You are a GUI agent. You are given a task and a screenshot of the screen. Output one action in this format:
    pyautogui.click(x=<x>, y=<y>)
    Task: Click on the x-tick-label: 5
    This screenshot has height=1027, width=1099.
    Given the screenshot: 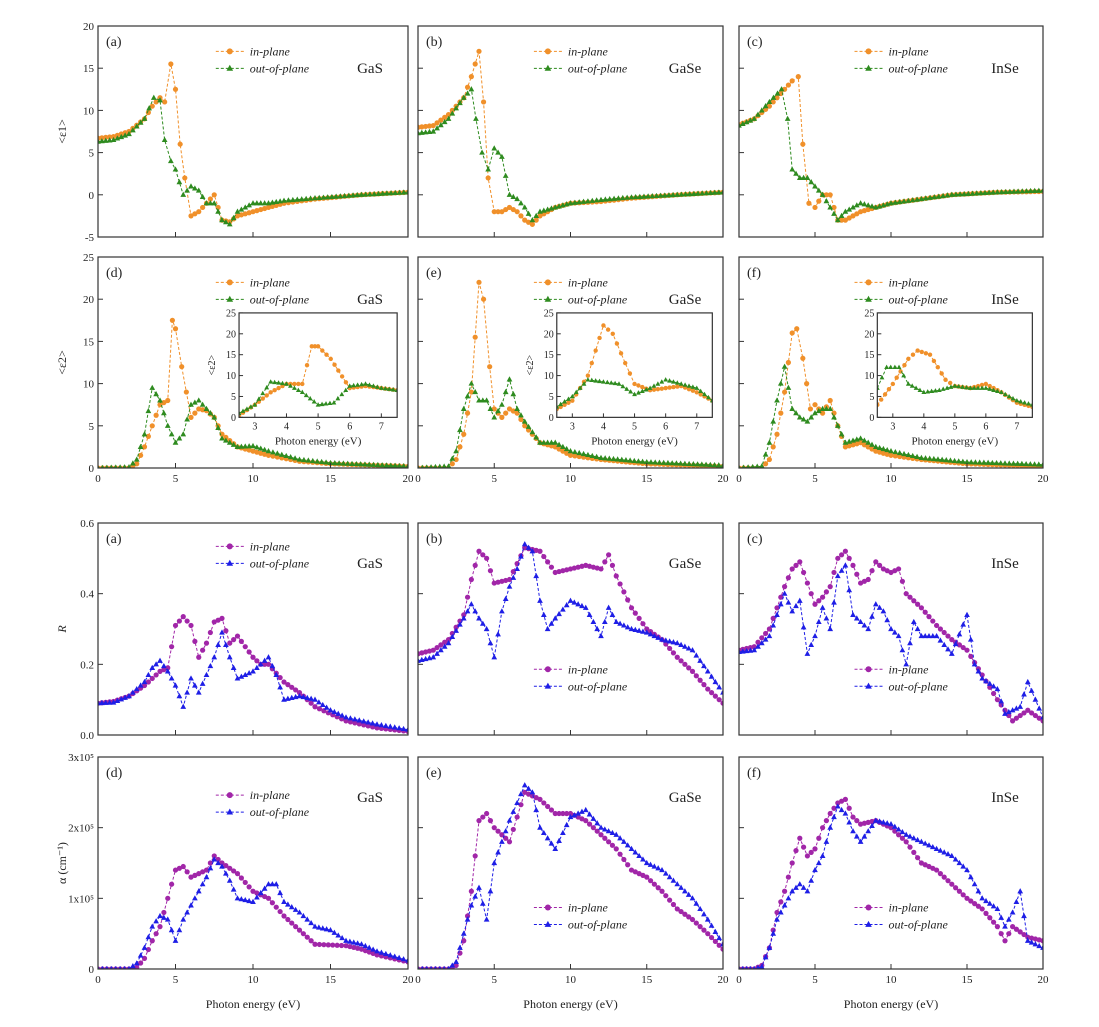 What is the action you would take?
    pyautogui.click(x=495, y=980)
    